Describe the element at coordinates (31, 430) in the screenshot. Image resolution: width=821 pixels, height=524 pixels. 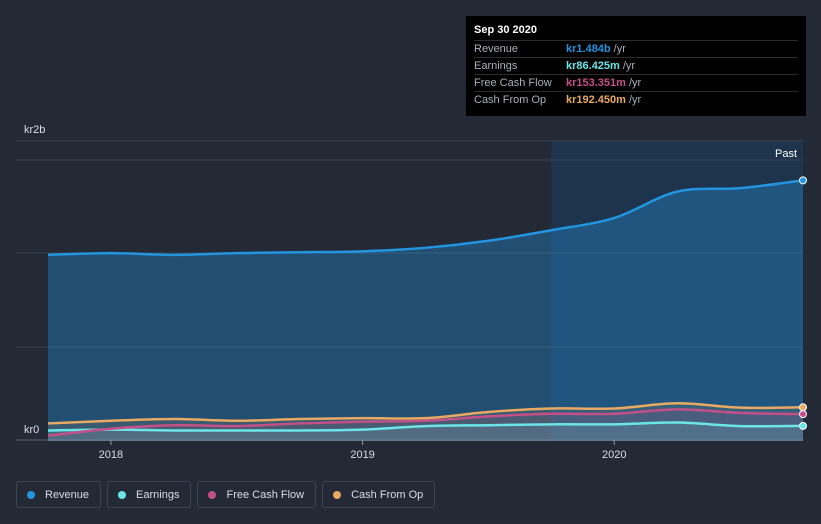
I see `y-tick-label-bottom: kr0` at that location.